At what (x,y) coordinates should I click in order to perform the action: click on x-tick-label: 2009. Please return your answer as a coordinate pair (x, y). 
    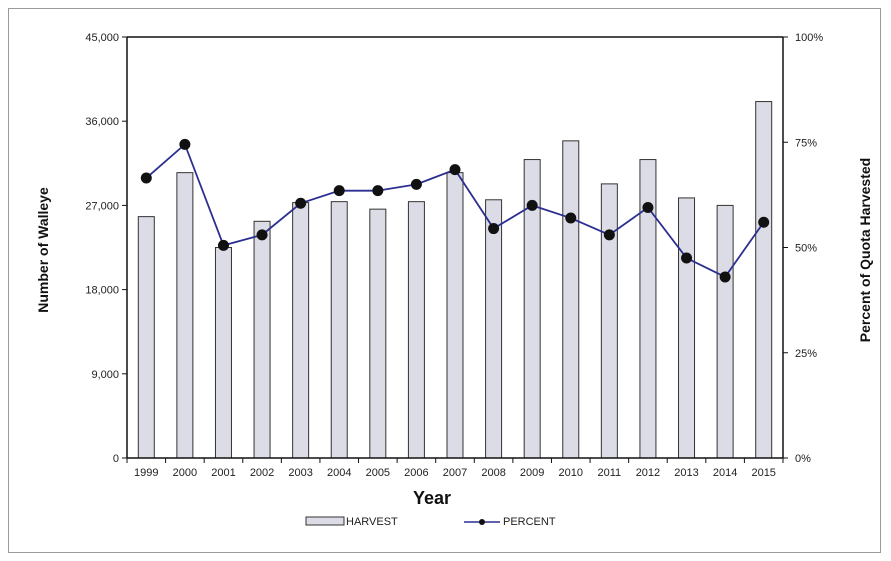
    Looking at the image, I should click on (532, 473).